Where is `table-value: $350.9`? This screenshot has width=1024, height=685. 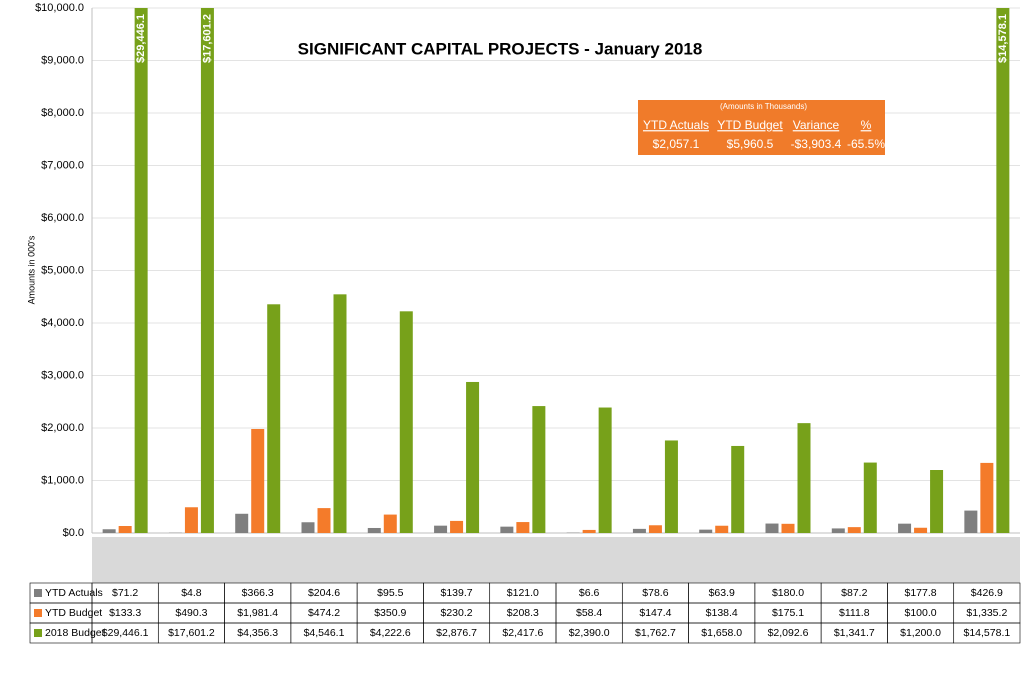 table-value: $350.9 is located at coordinates (390, 613).